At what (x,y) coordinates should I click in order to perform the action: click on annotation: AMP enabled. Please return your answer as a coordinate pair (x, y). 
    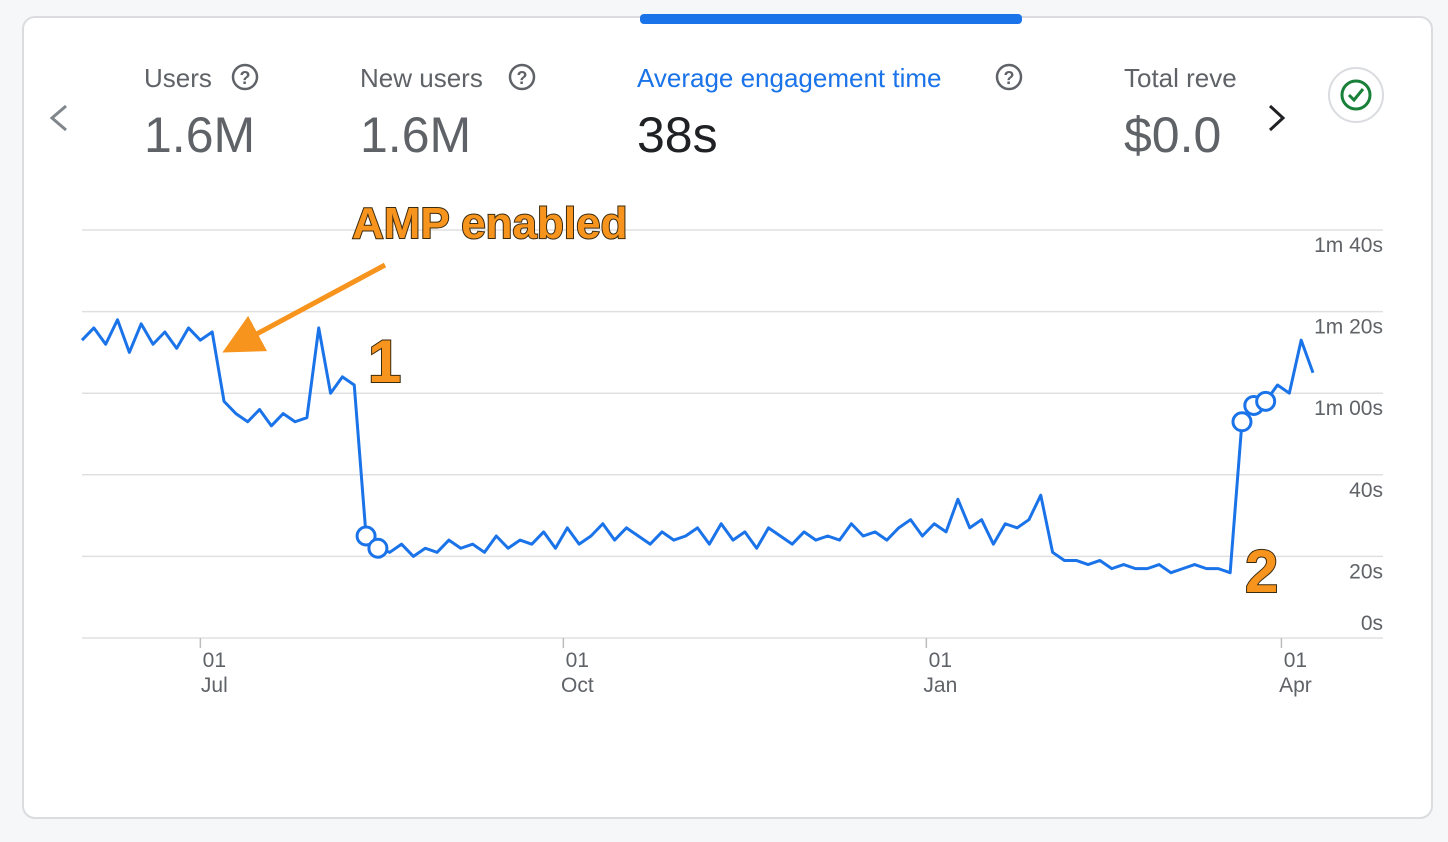
    Looking at the image, I should click on (489, 223).